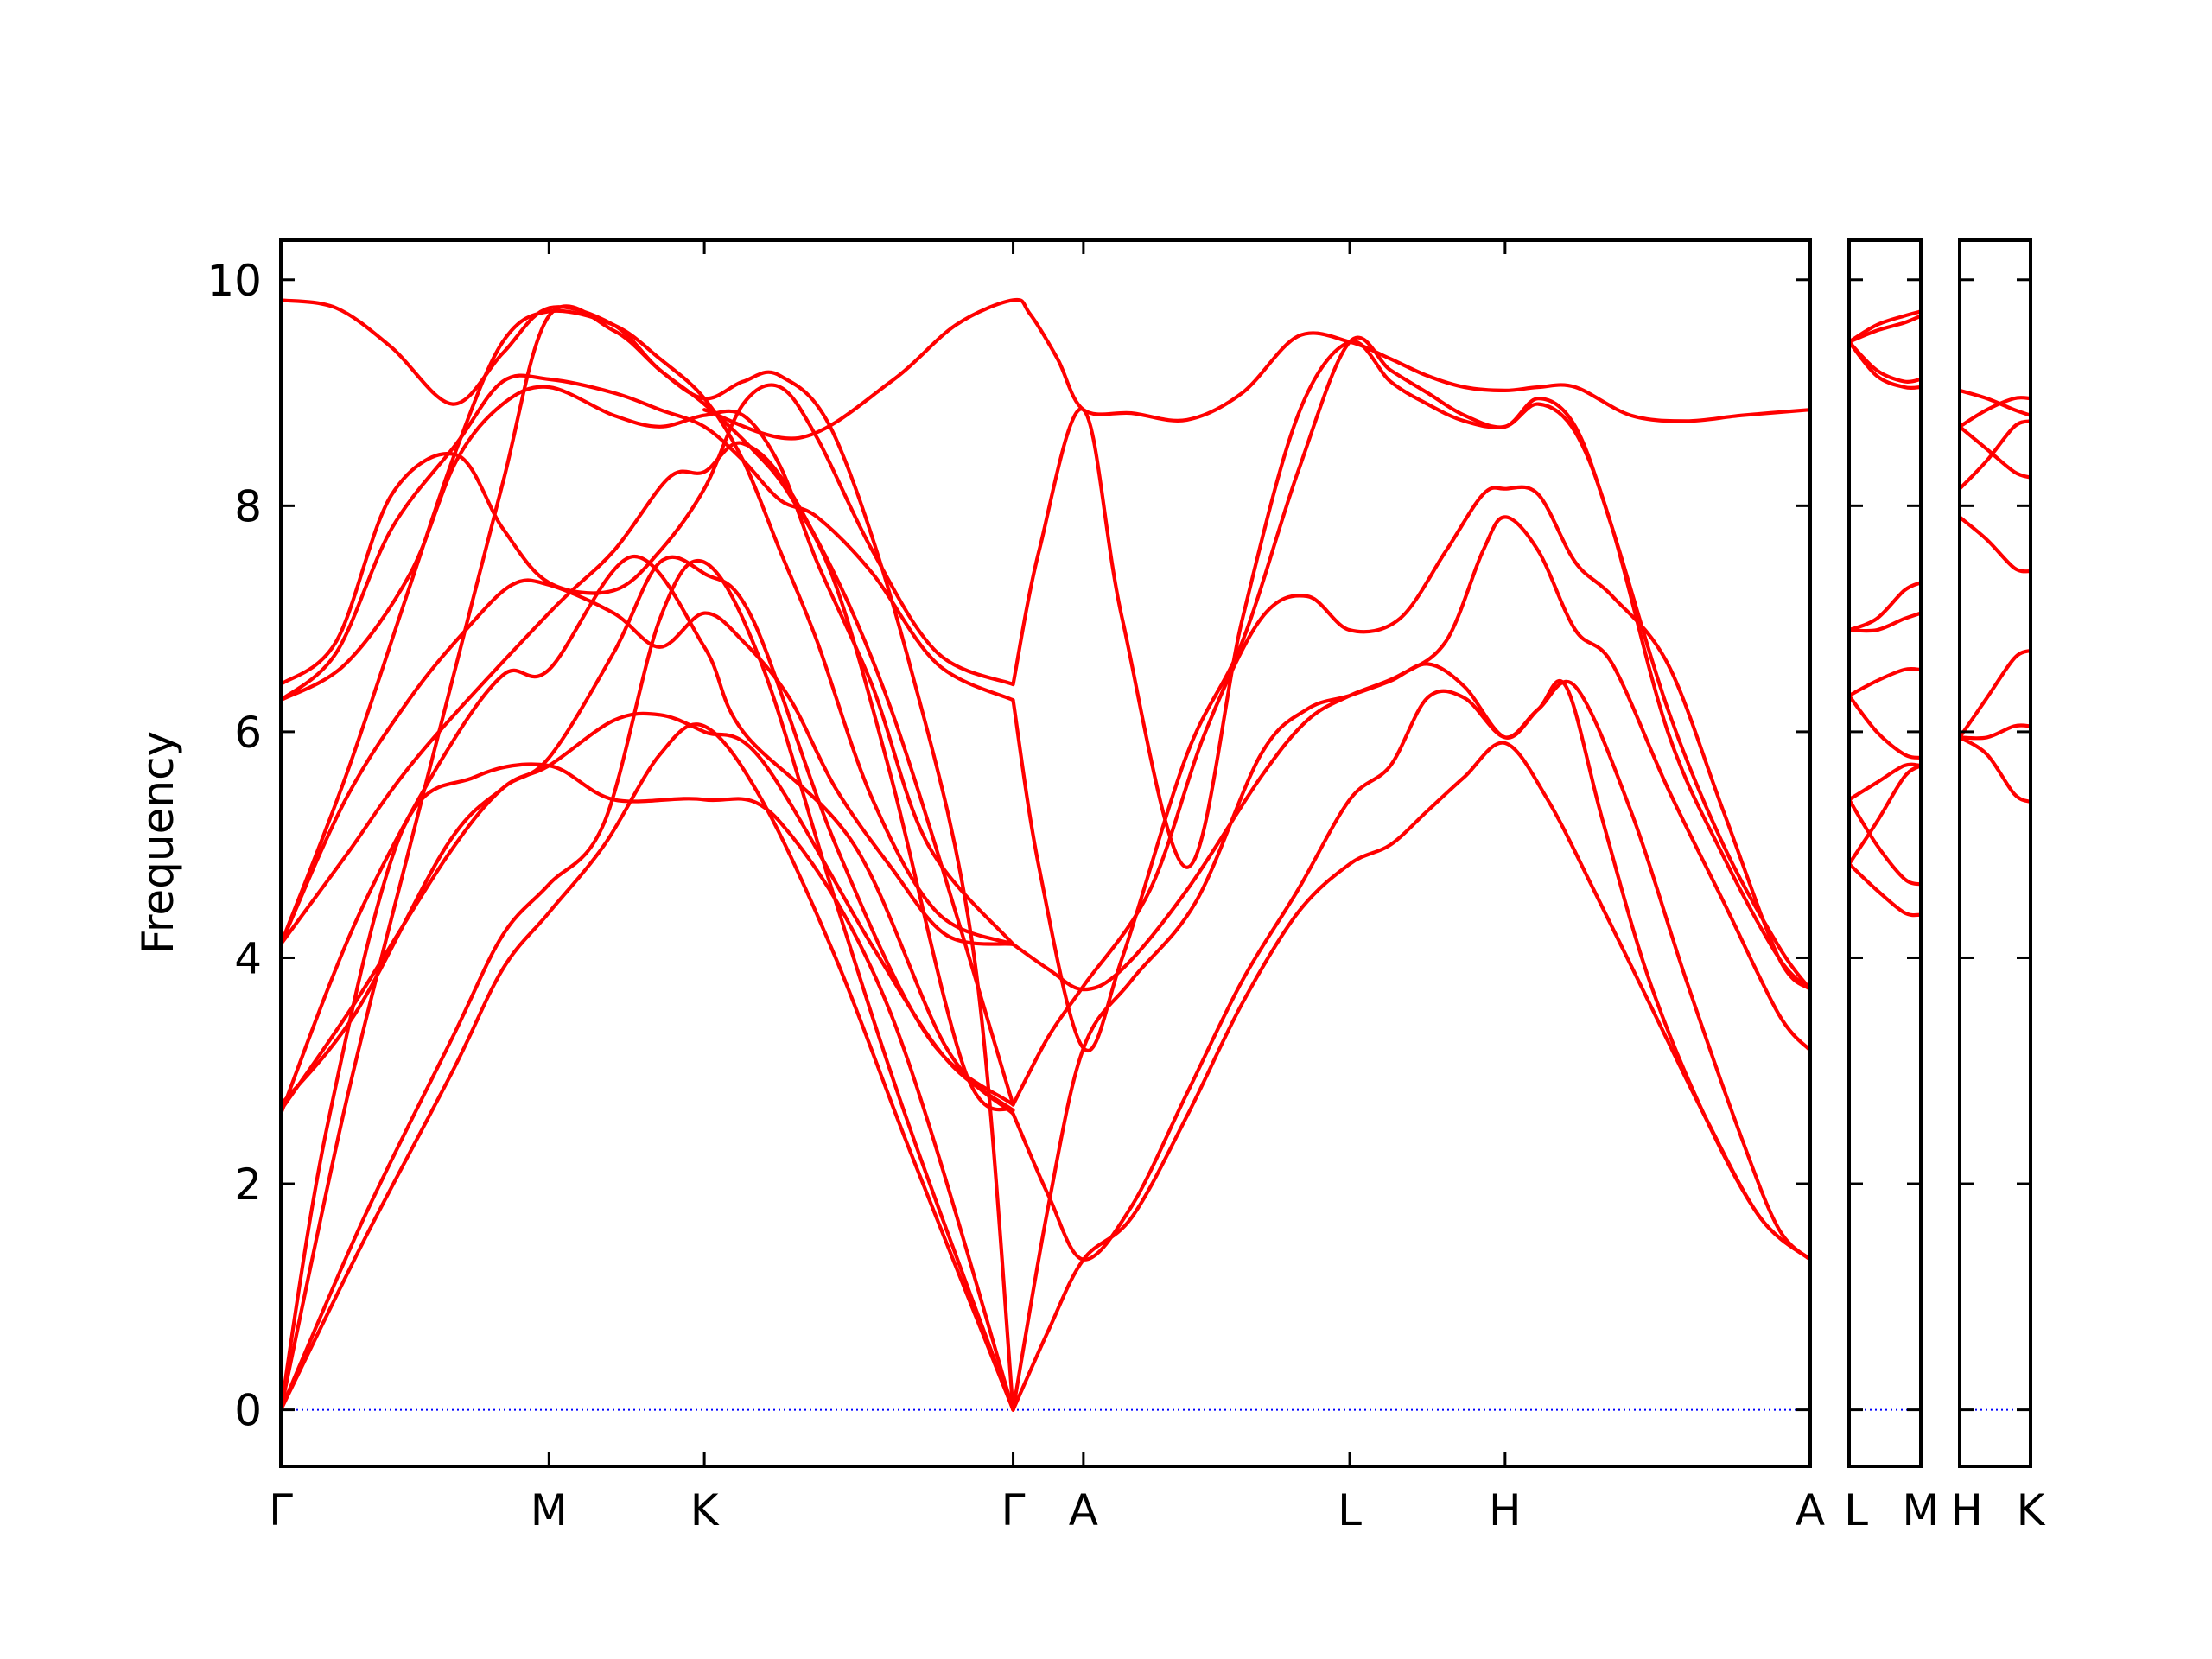 The width and height of the screenshot is (2212, 1659). I want to click on y-tick-label: 6, so click(248, 733).